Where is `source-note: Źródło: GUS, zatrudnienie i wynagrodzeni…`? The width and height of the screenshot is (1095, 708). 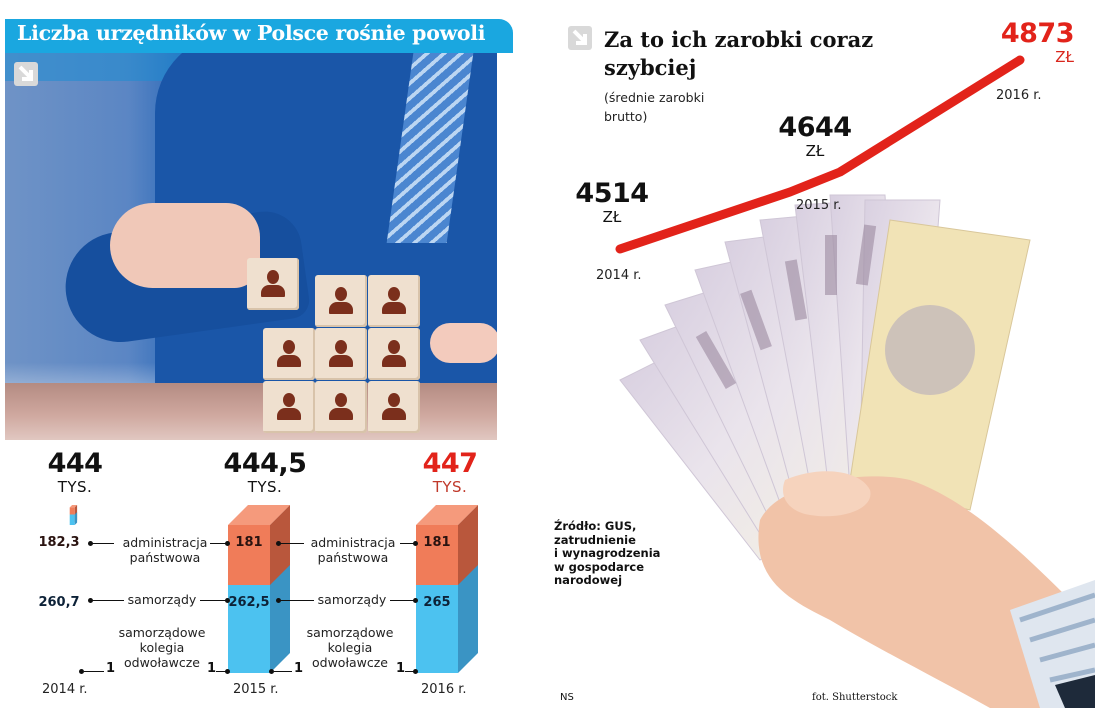 source-note: Źródło: GUS, zatrudnienie i wynagrodzeni… is located at coordinates (607, 553).